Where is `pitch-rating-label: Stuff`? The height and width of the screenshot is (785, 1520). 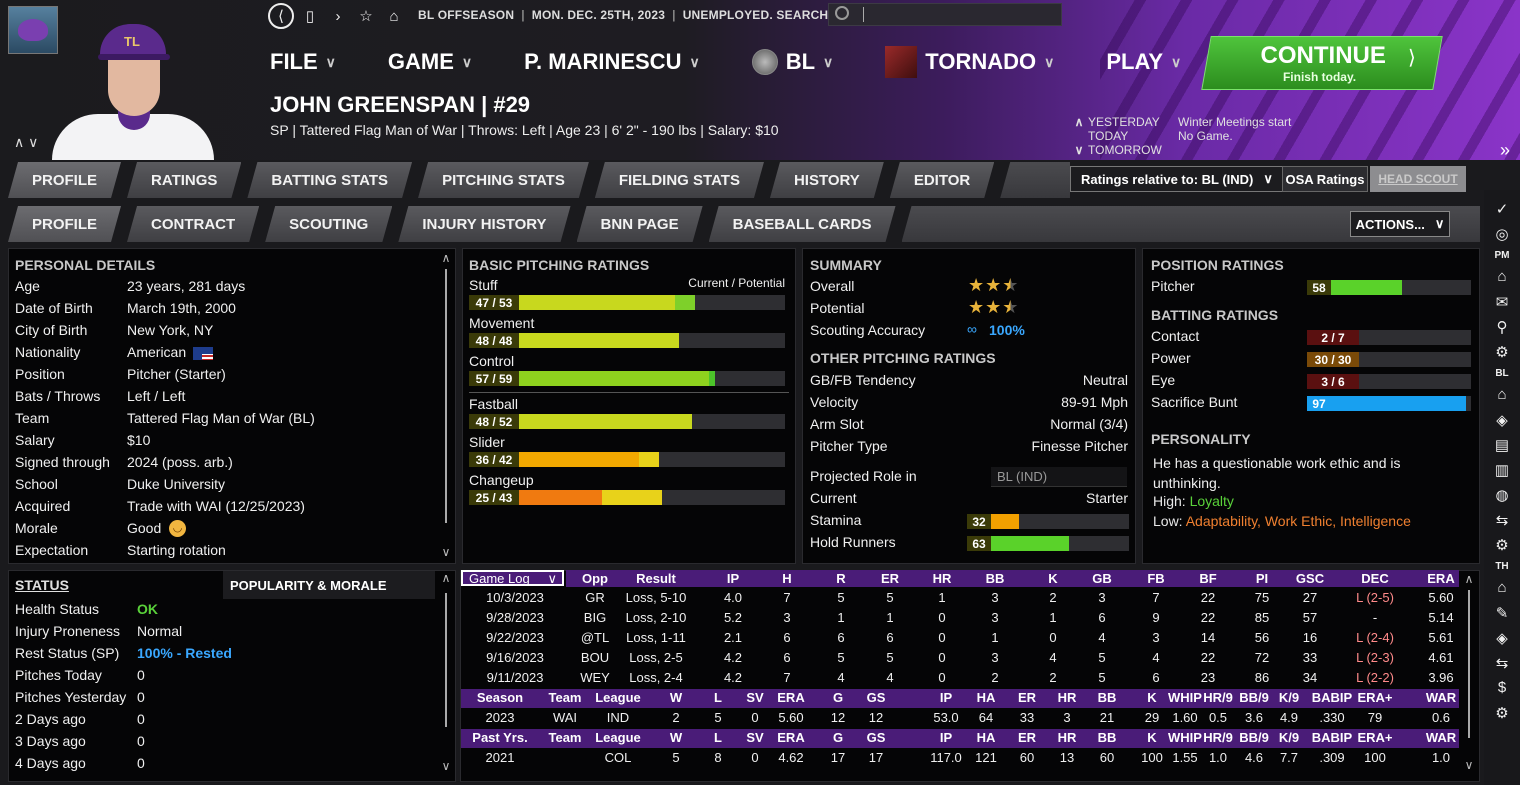
pitch-rating-label: Stuff is located at coordinates (483, 285).